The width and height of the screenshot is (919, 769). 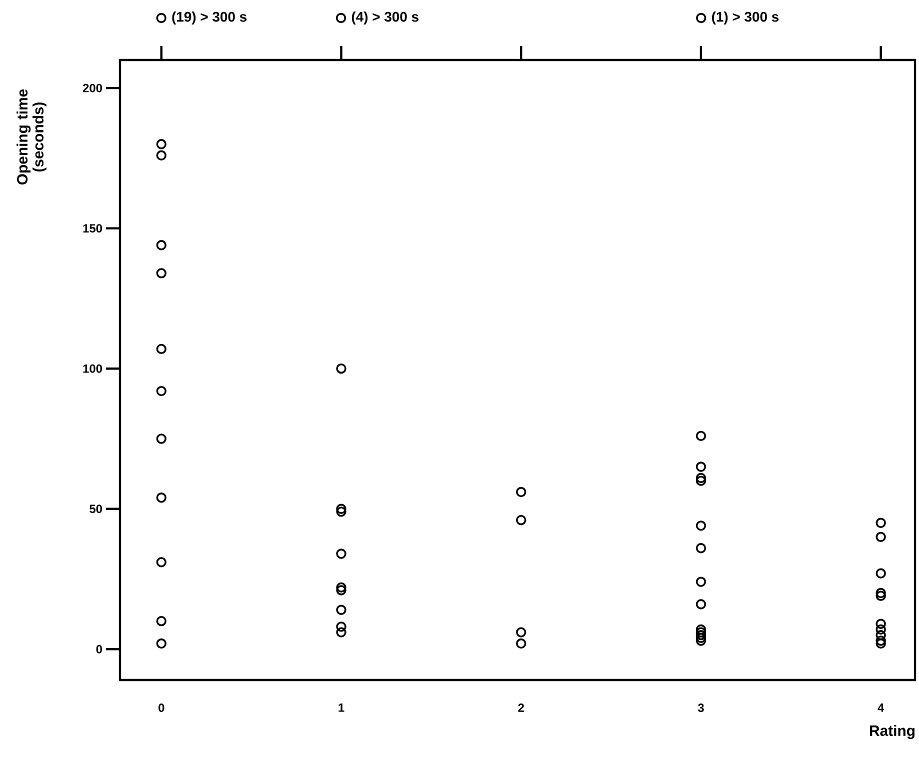 What do you see at coordinates (92, 88) in the screenshot?
I see `y-tick-label: 200` at bounding box center [92, 88].